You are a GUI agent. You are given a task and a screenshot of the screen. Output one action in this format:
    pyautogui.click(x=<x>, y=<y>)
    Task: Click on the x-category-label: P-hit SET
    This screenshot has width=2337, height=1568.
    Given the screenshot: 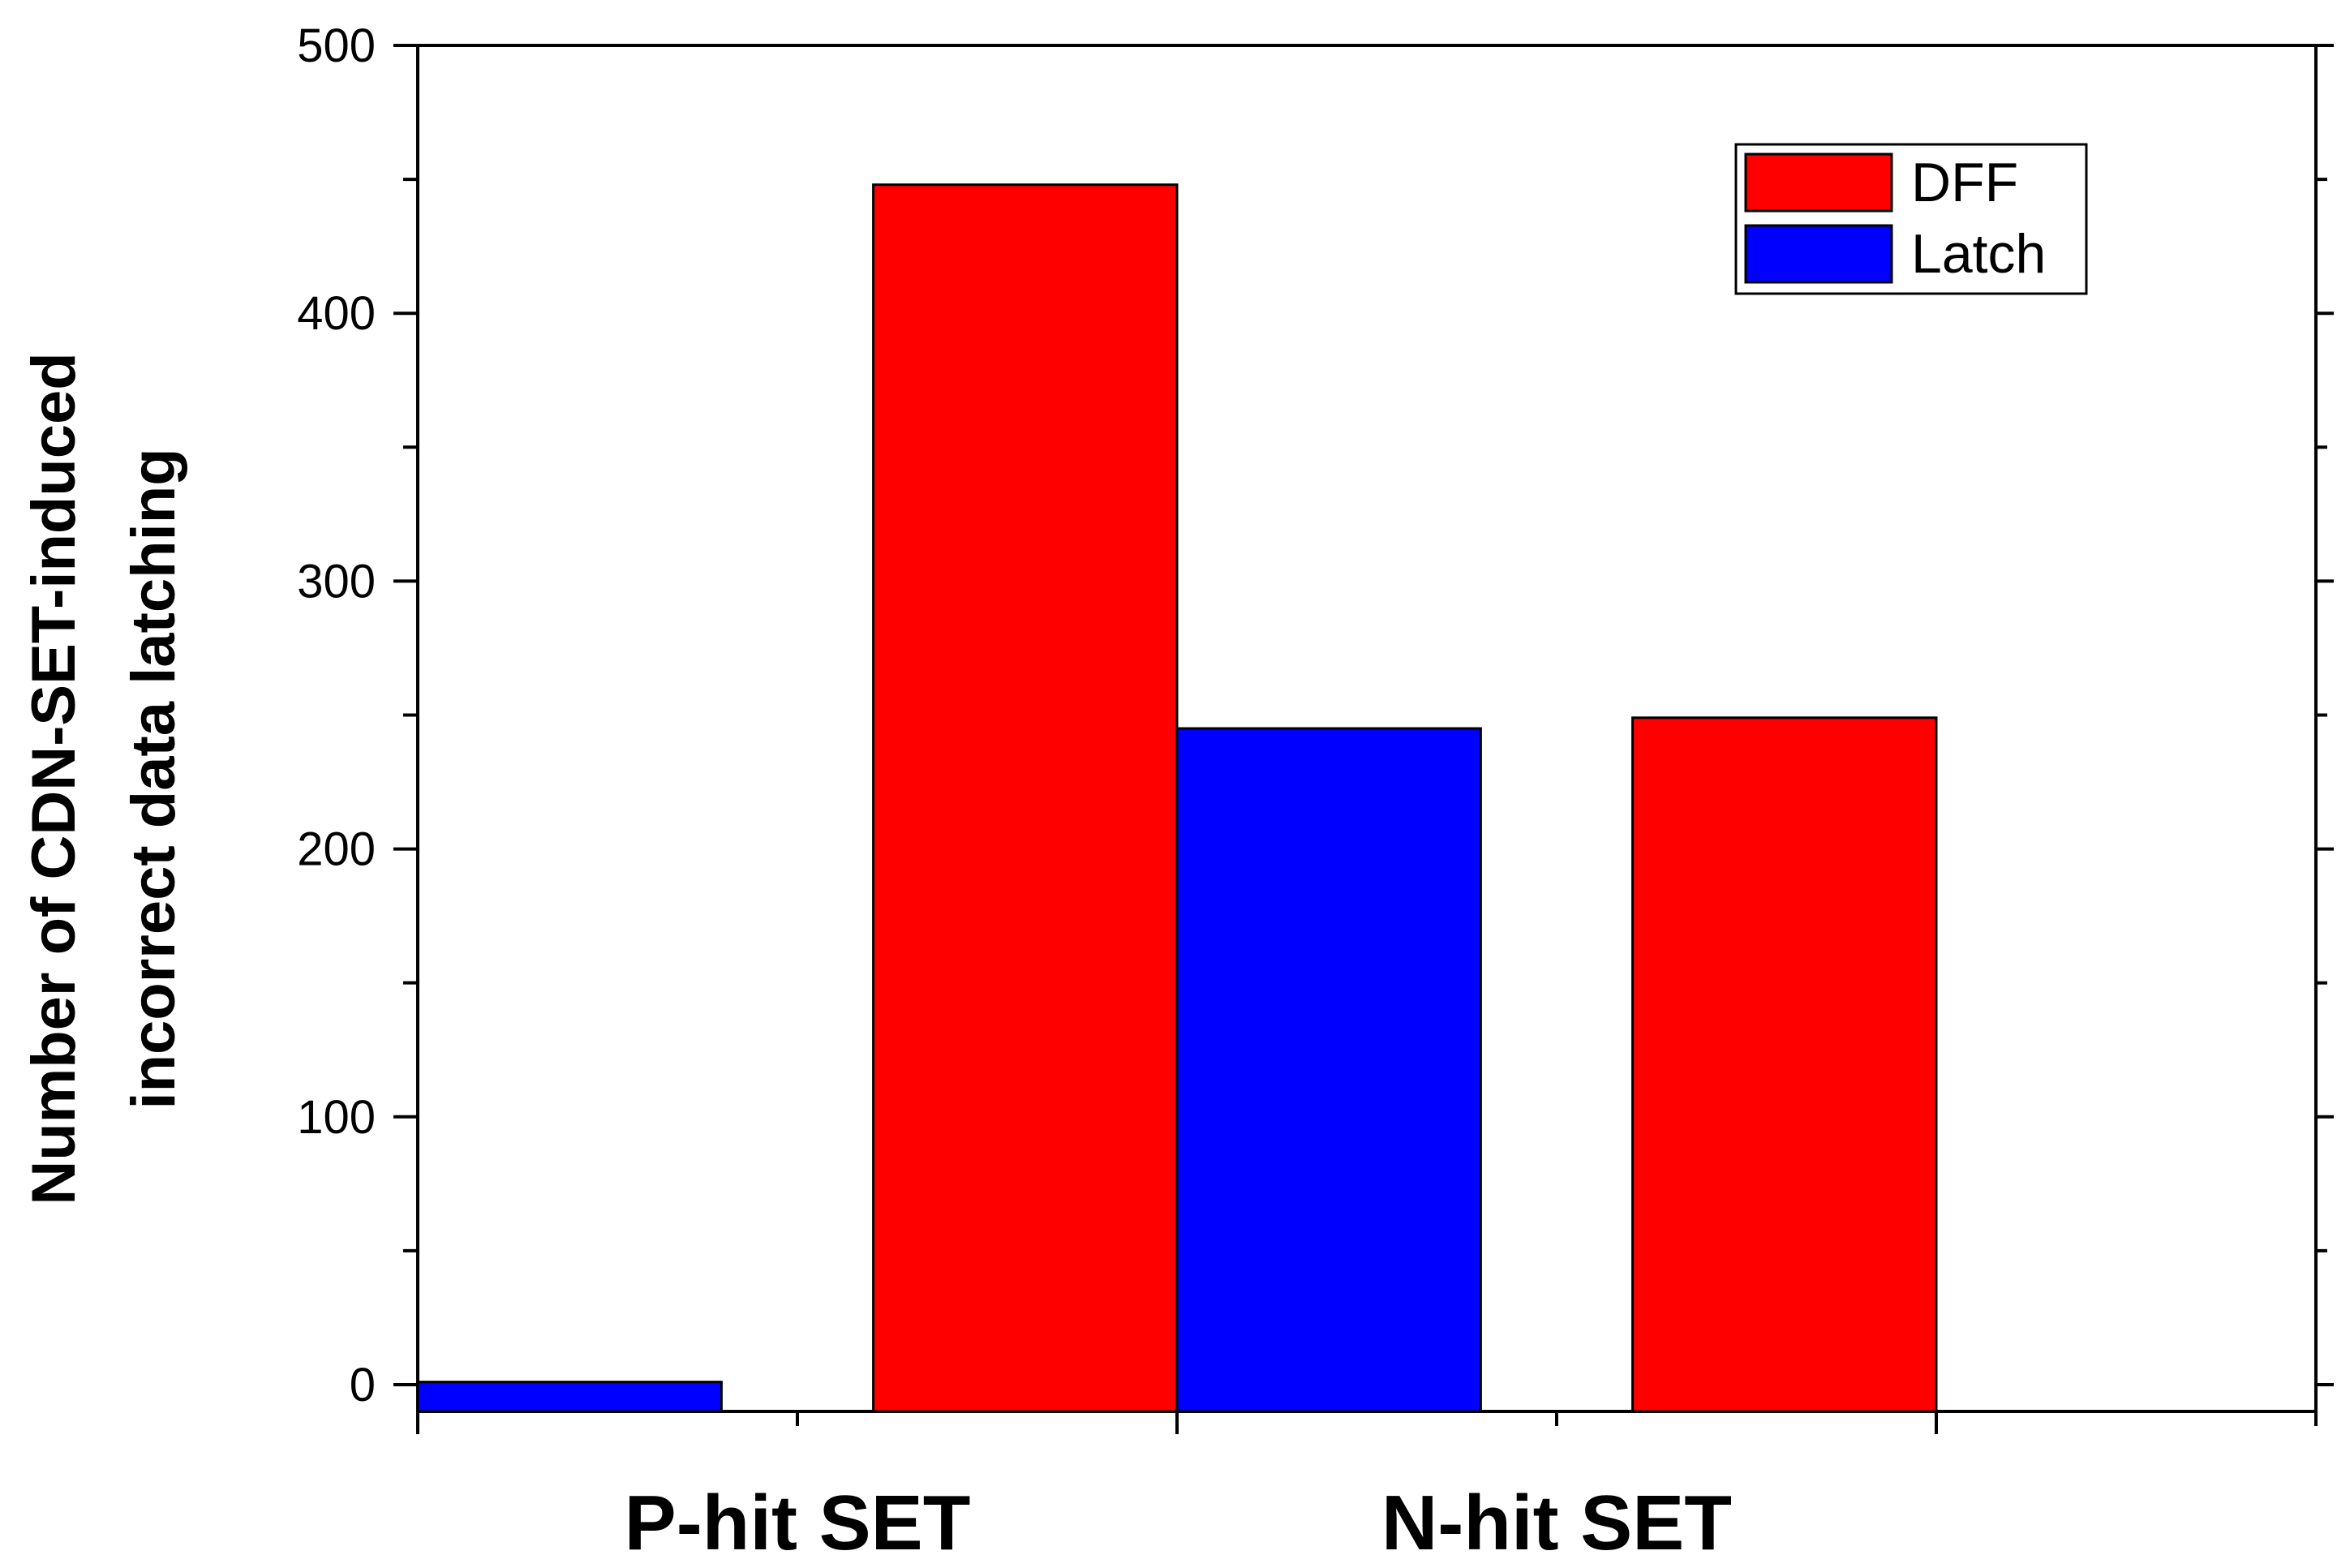 What is the action you would take?
    pyautogui.click(x=798, y=1523)
    